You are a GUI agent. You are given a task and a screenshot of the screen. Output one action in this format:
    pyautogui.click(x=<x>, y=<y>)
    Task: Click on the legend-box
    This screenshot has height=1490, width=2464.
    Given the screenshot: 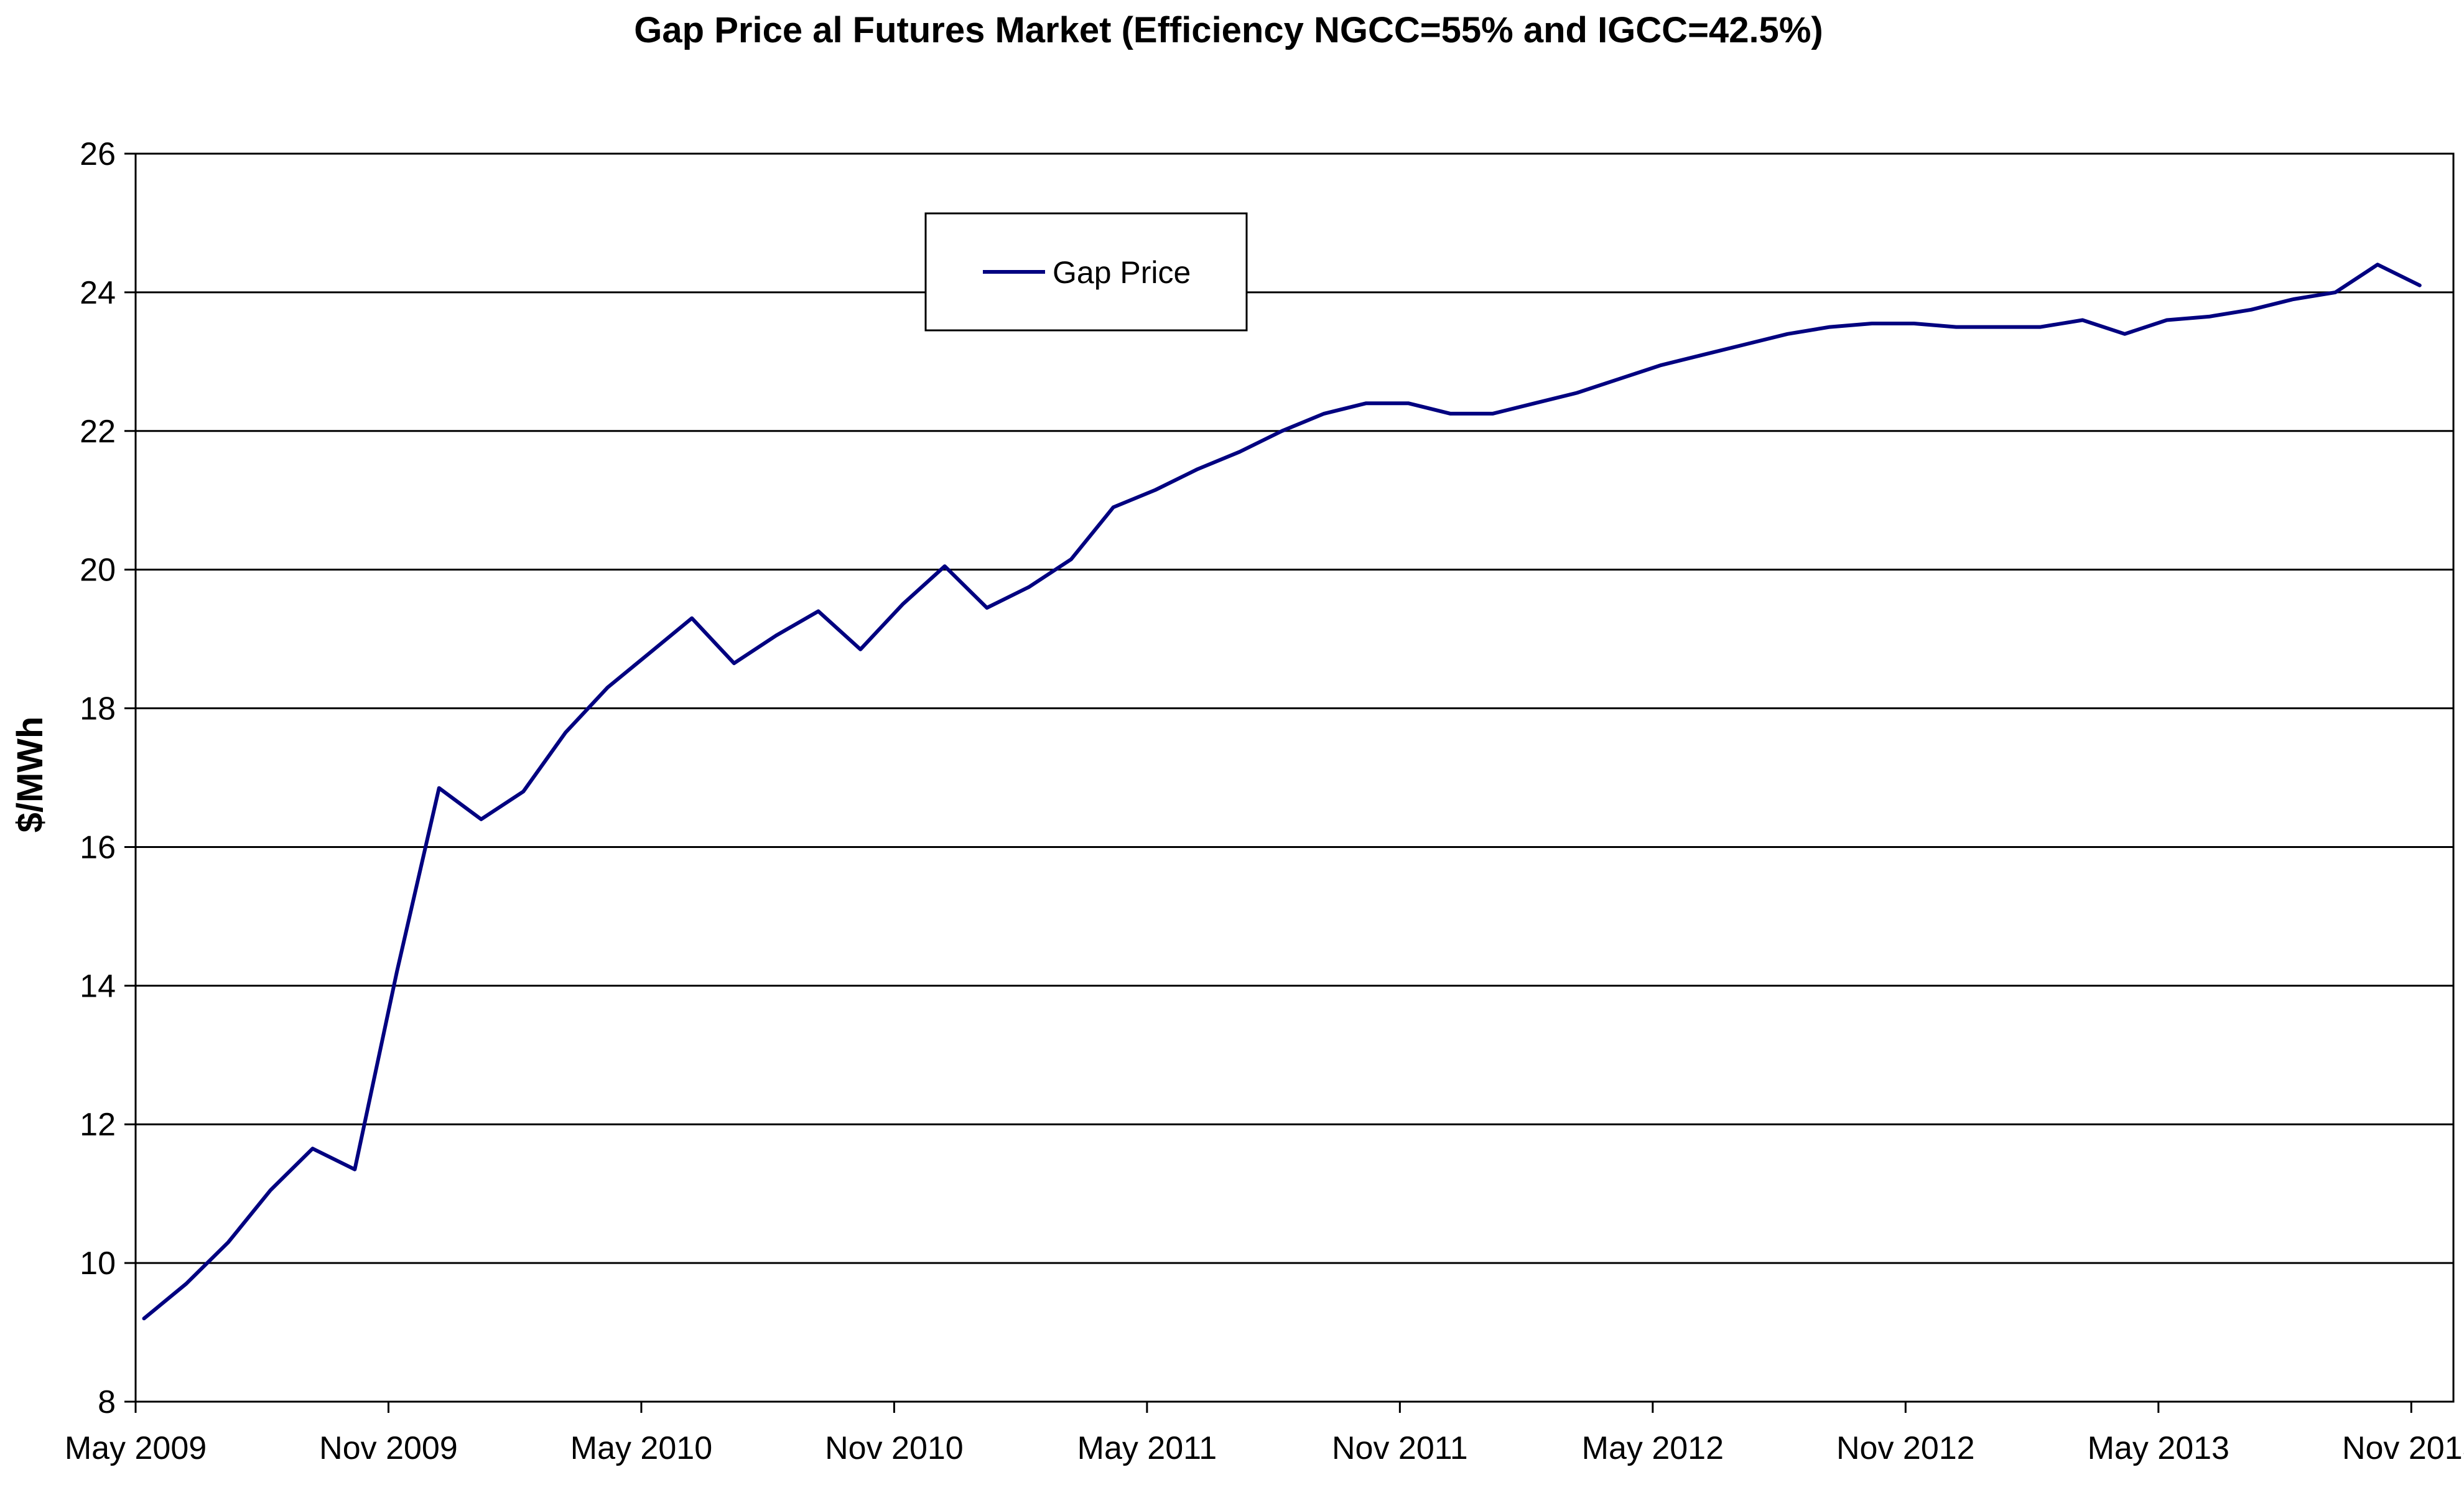 What is the action you would take?
    pyautogui.click(x=1086, y=272)
    